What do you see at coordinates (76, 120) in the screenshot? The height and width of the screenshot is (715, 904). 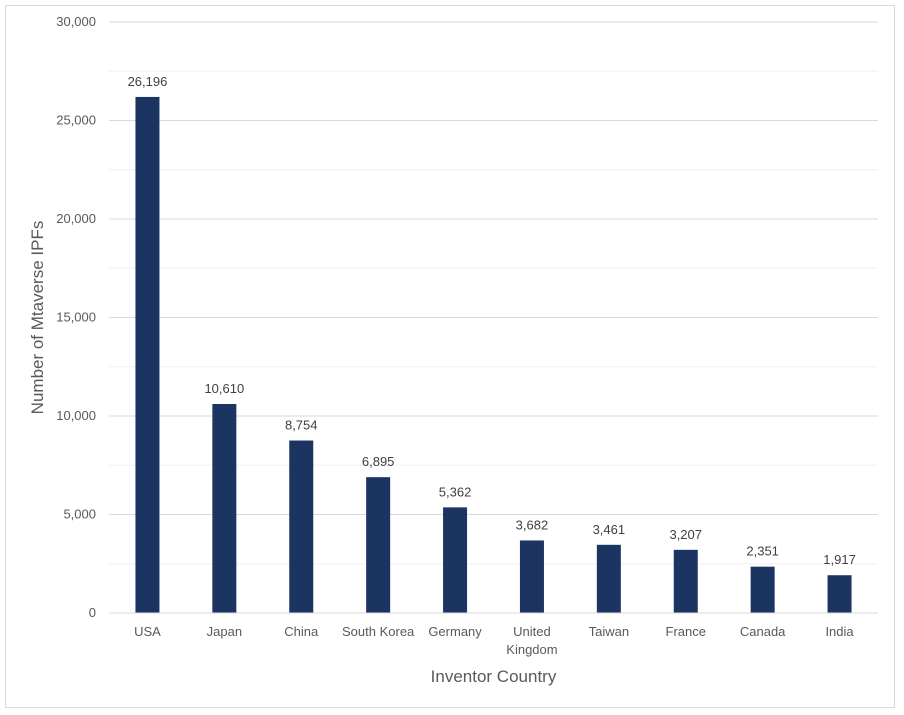 I see `y-tick-label: 25,000` at bounding box center [76, 120].